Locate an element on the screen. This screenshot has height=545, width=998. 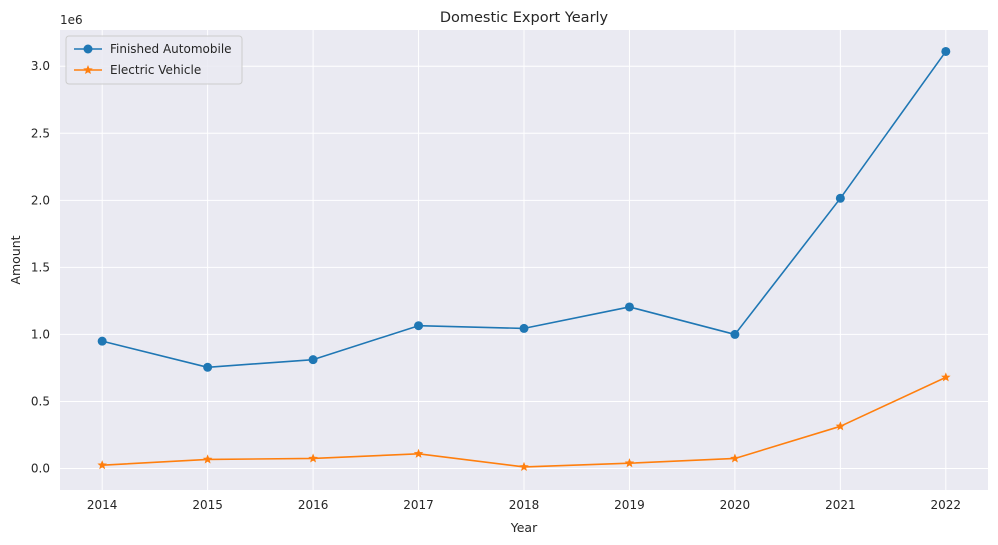
x-axis-label: Year is located at coordinates (524, 527).